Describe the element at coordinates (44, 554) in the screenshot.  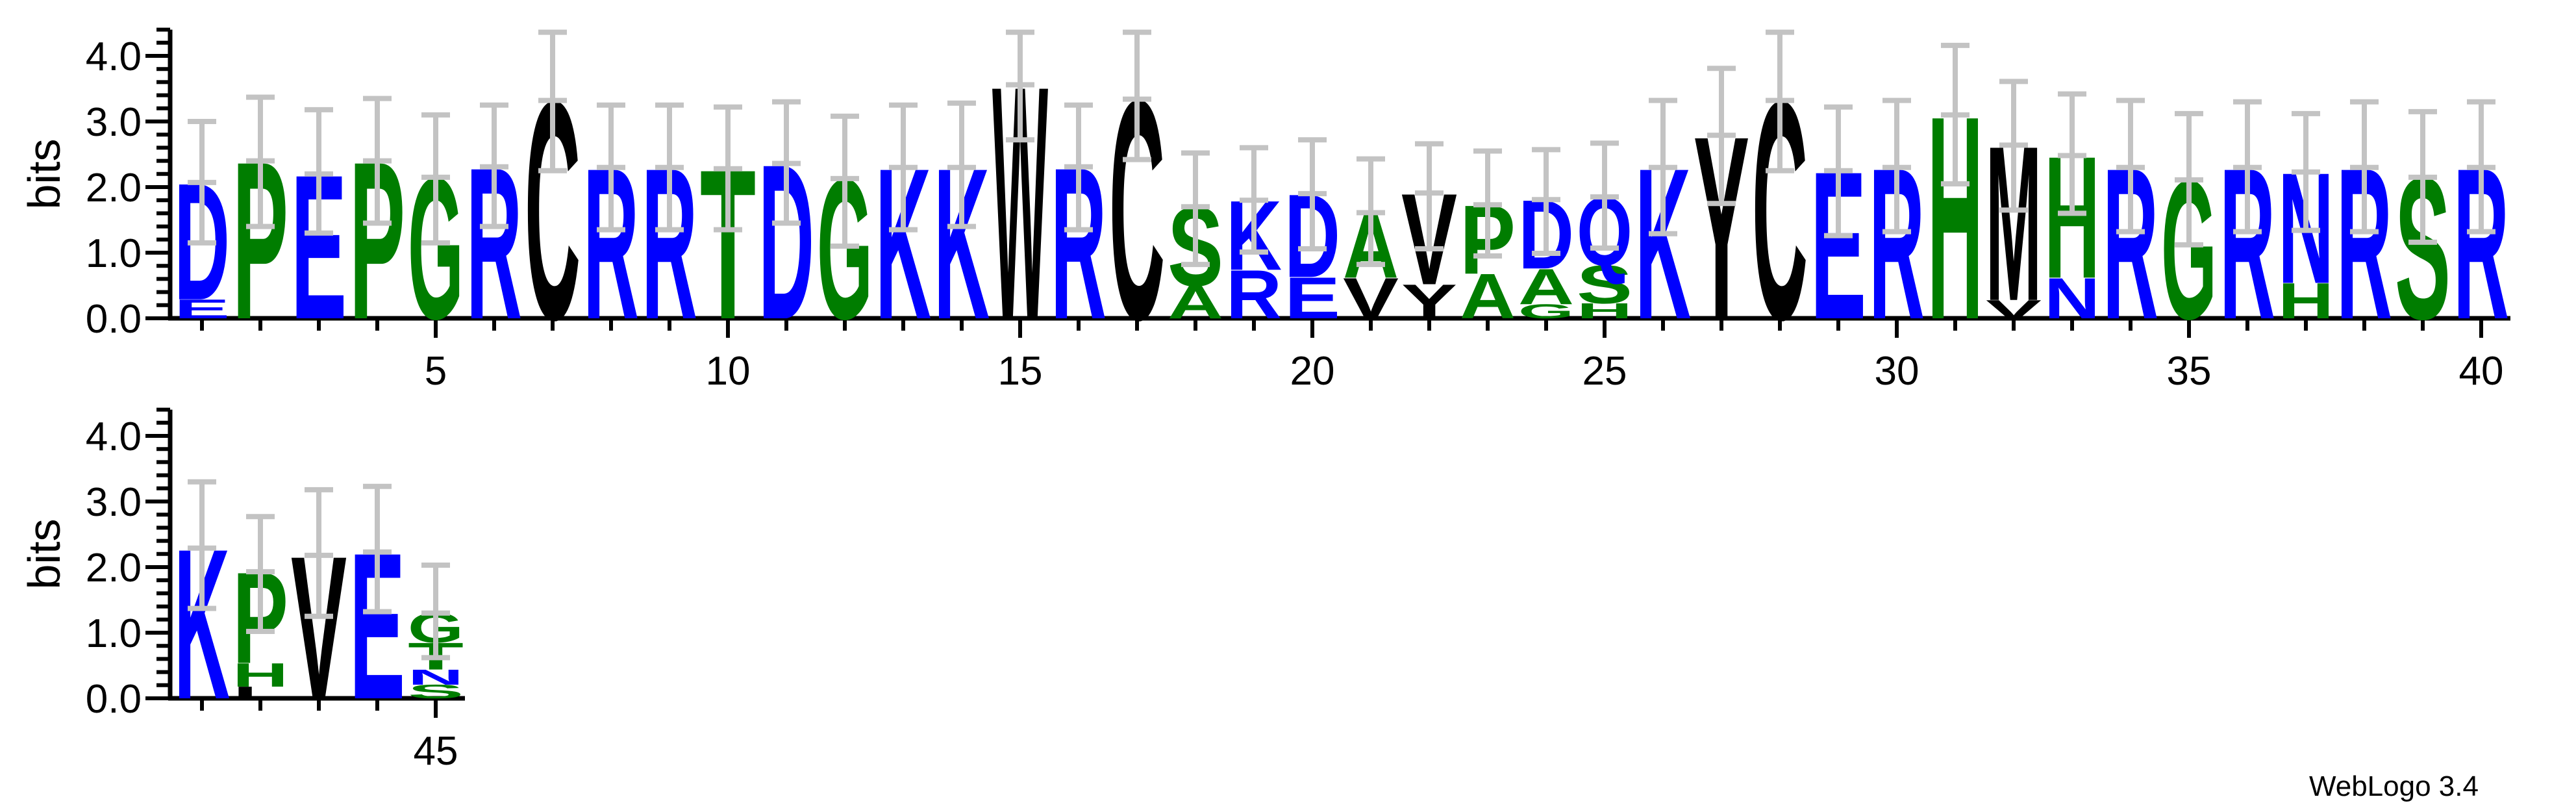
I see `y-axis-label-bits-row2: bits` at that location.